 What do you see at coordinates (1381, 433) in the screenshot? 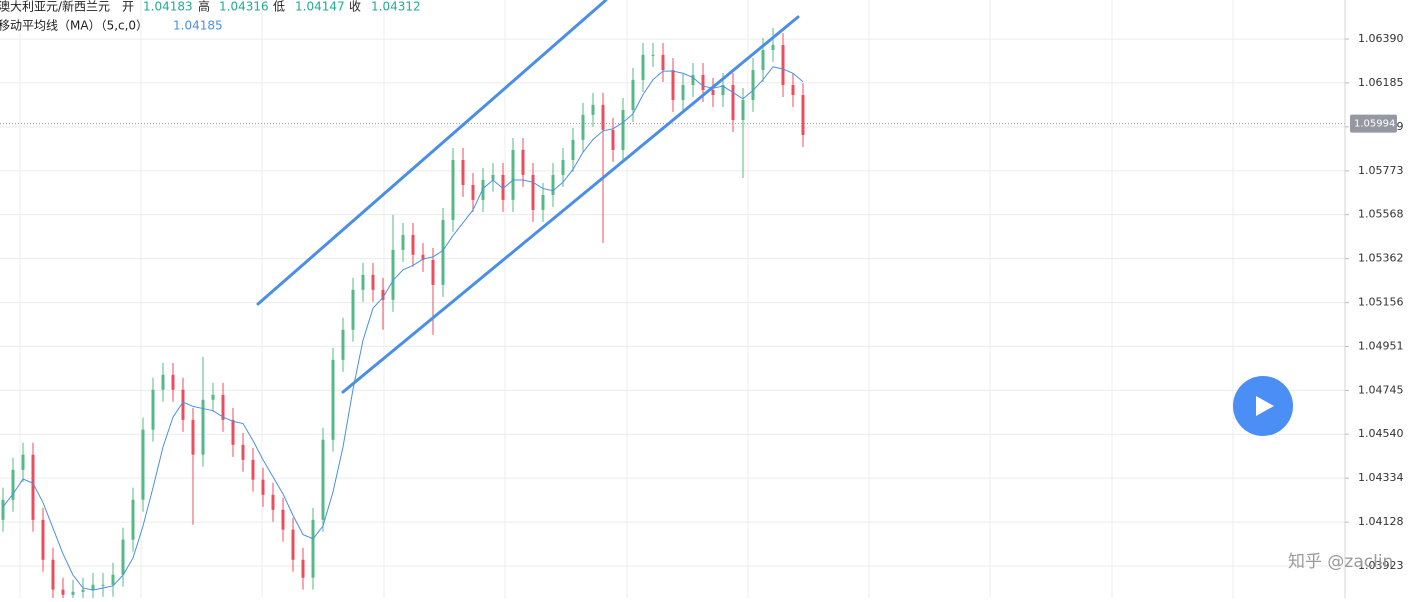
I see `y-tick-label: 1.04540` at bounding box center [1381, 433].